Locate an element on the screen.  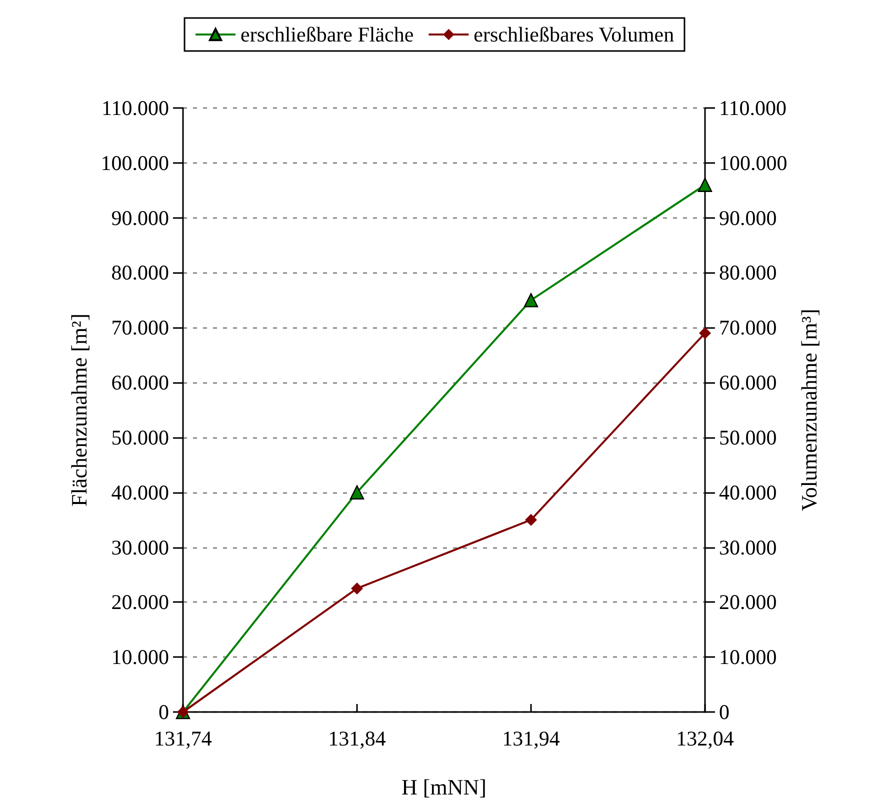
y-tick-label: 30.000 is located at coordinates (140, 547).